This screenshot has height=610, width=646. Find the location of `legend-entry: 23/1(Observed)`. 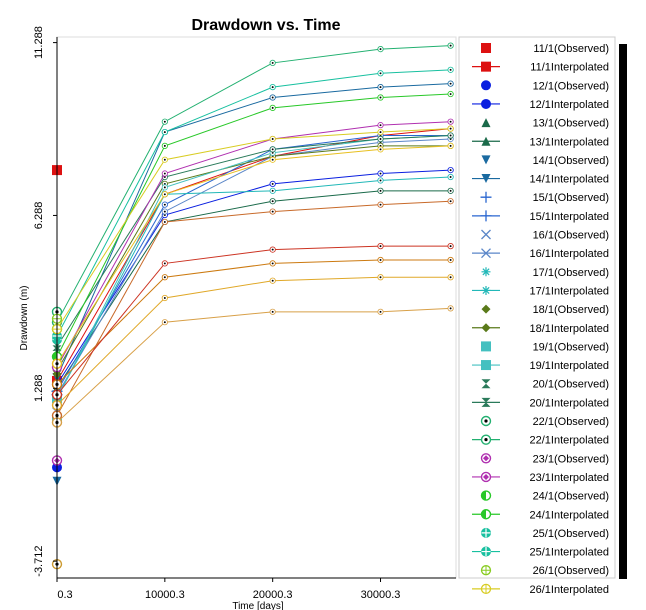

legend-entry: 23/1(Observed) is located at coordinates (544, 459).